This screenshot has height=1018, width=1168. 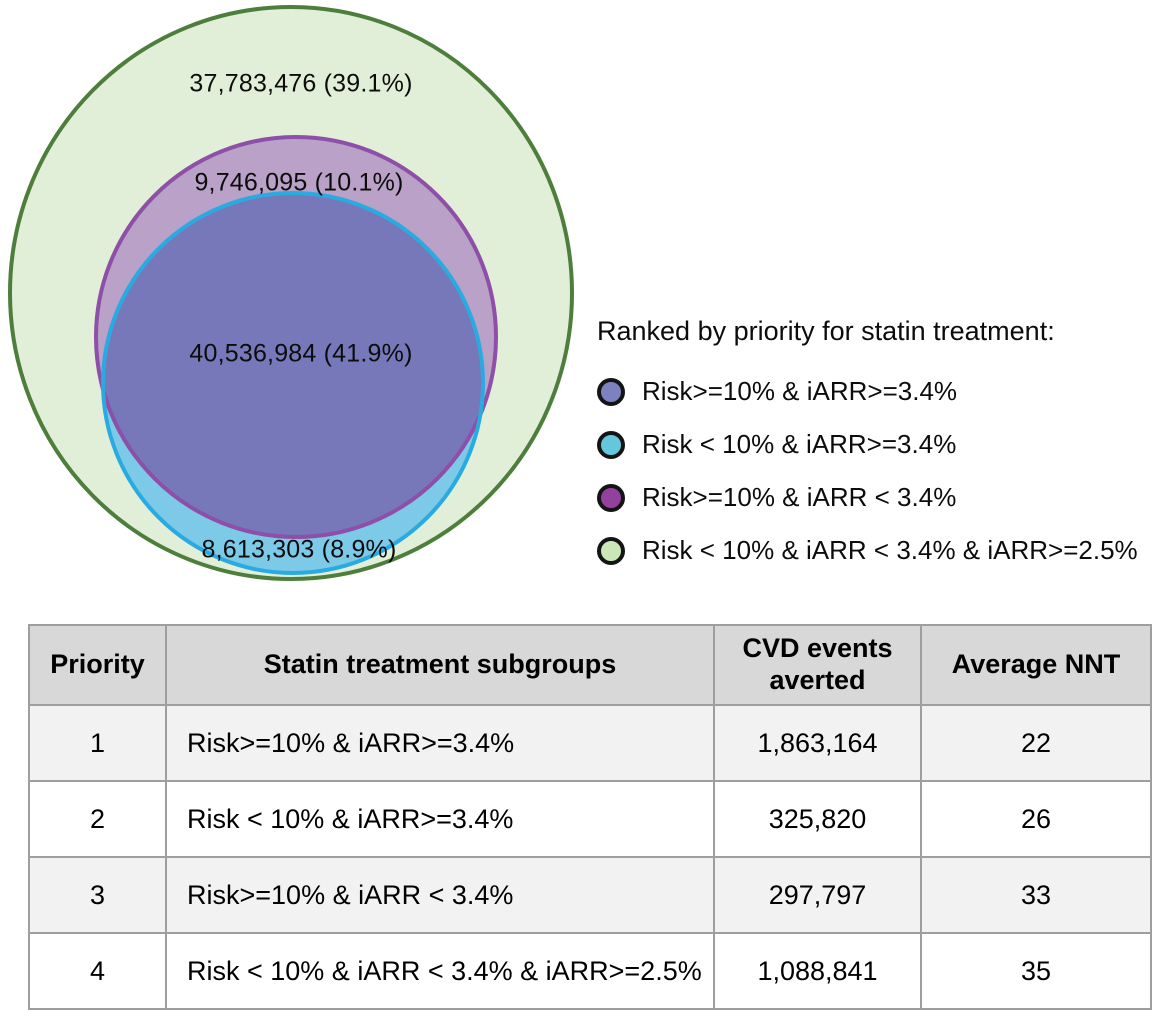 What do you see at coordinates (440, 971) in the screenshot?
I see `cell-subgroup: Risk < 10% & iARR < 3.4% & iARR>=2.5%` at bounding box center [440, 971].